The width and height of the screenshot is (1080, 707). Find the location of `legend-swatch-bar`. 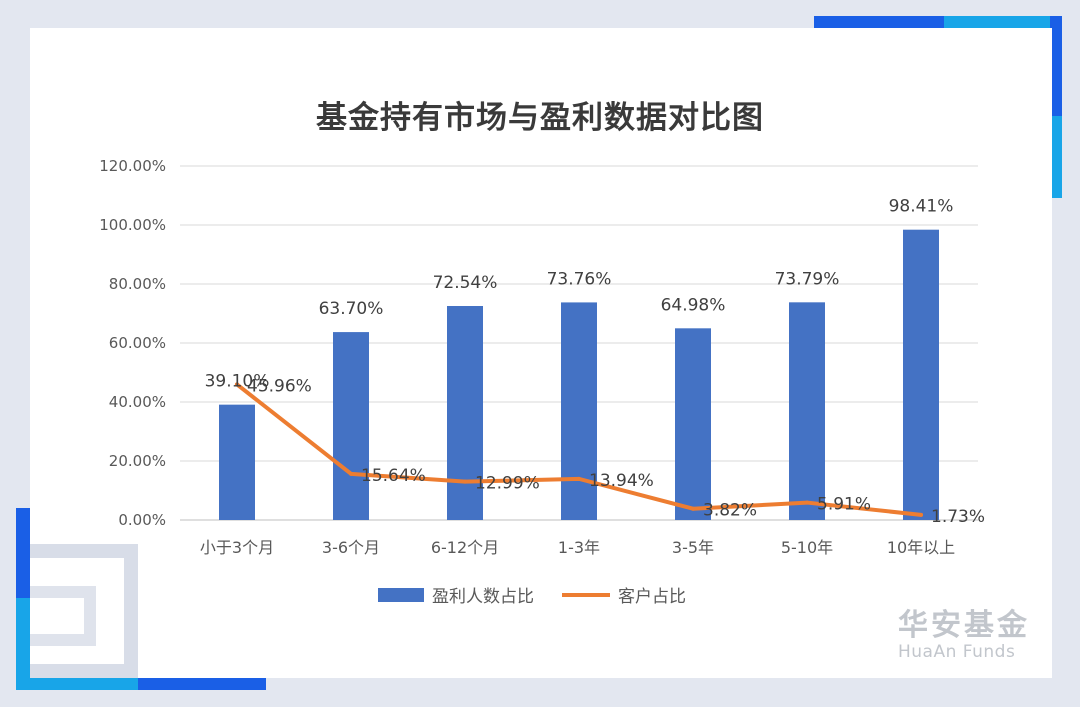

legend-swatch-bar is located at coordinates (401, 595).